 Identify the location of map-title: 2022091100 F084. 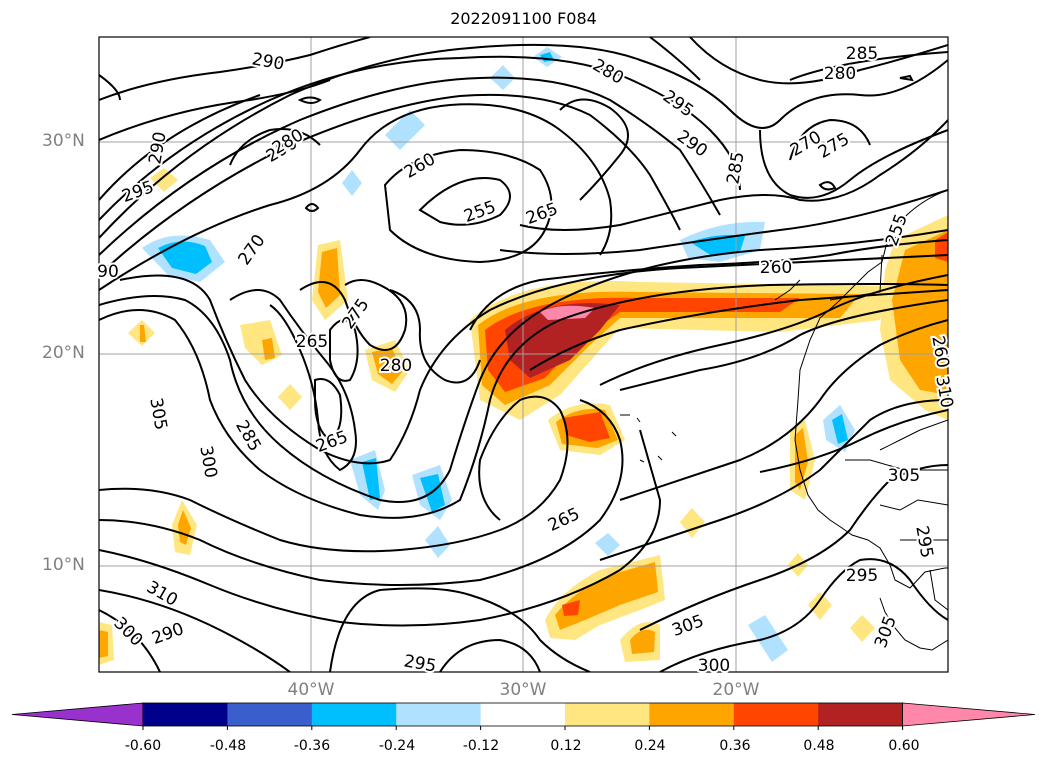
(523, 18).